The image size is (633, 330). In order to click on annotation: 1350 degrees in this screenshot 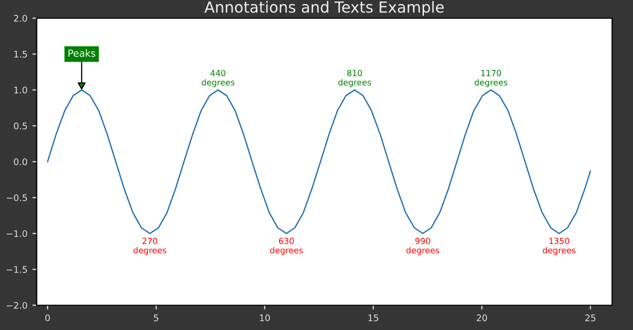, I will do `click(559, 247)`.